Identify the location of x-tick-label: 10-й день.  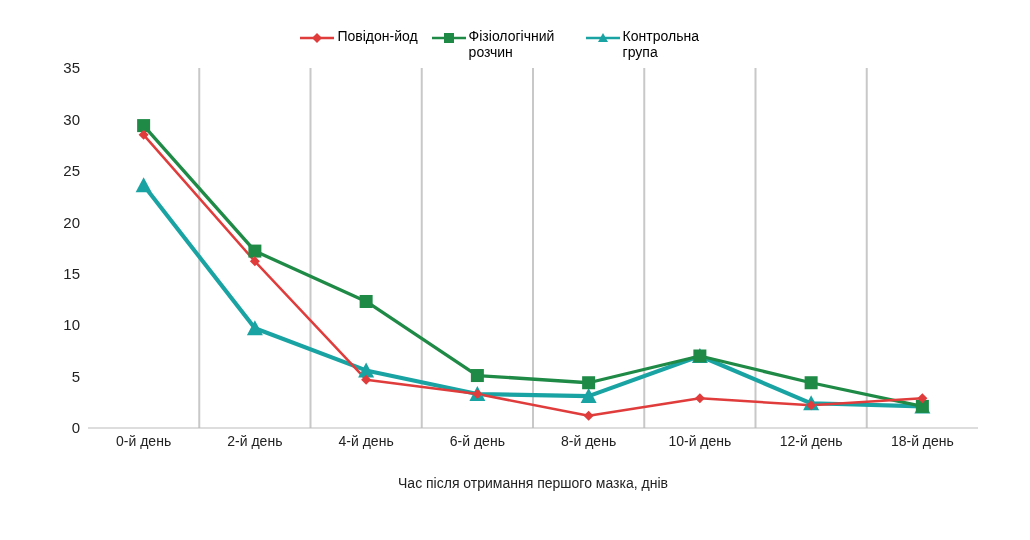
(700, 440).